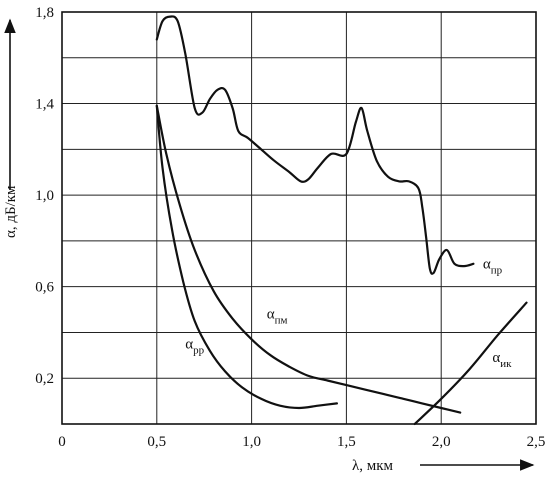 The image size is (557, 483). Describe the element at coordinates (44, 288) in the screenshot. I see `y-tick-label: 0,6` at that location.